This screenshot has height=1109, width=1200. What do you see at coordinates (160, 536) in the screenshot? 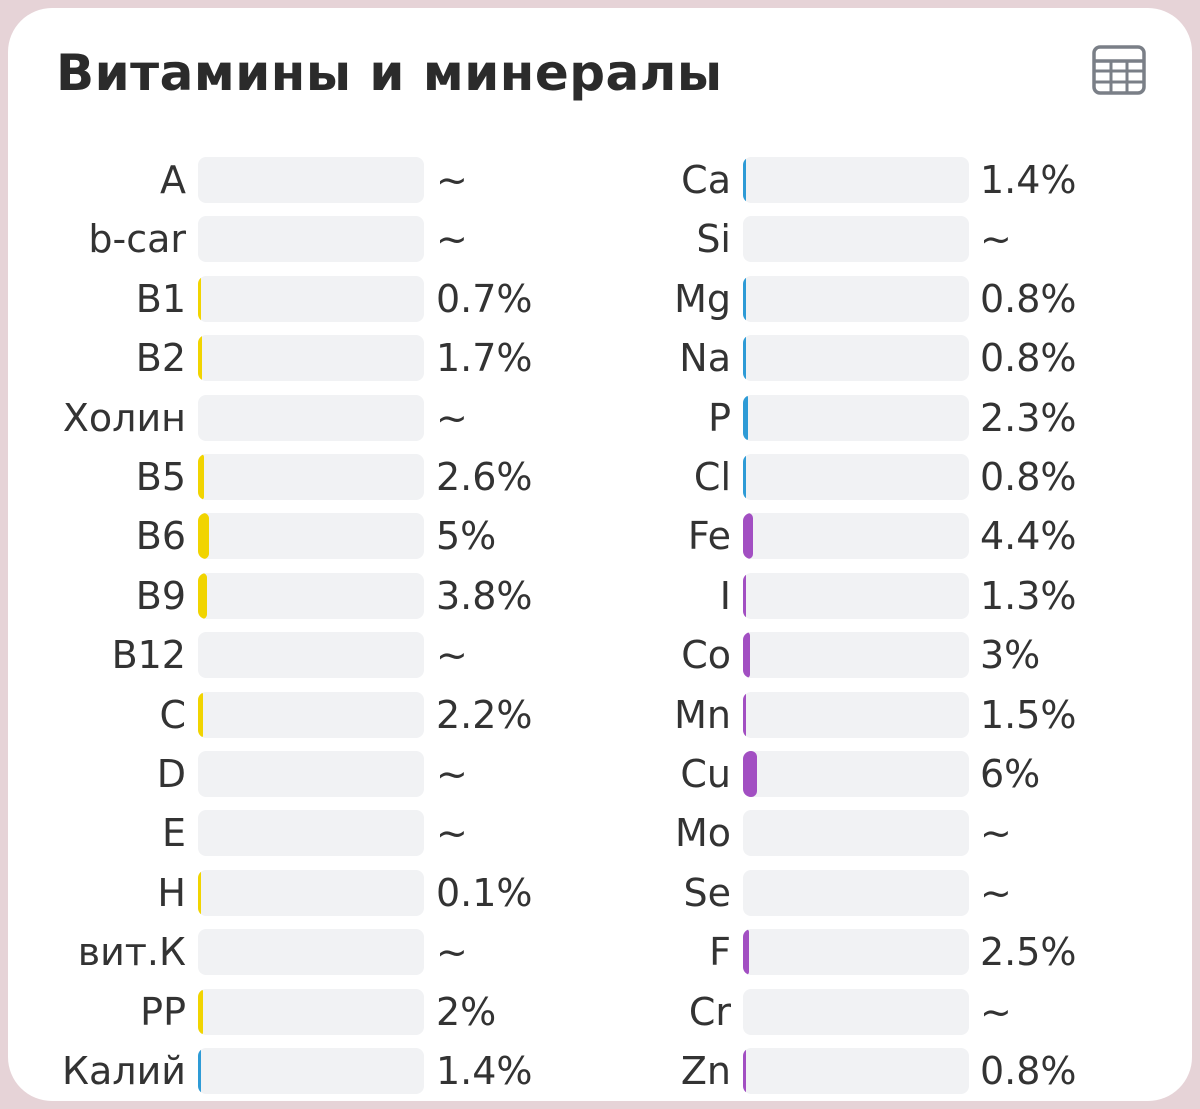
I see `nutrient-label: B6` at bounding box center [160, 536].